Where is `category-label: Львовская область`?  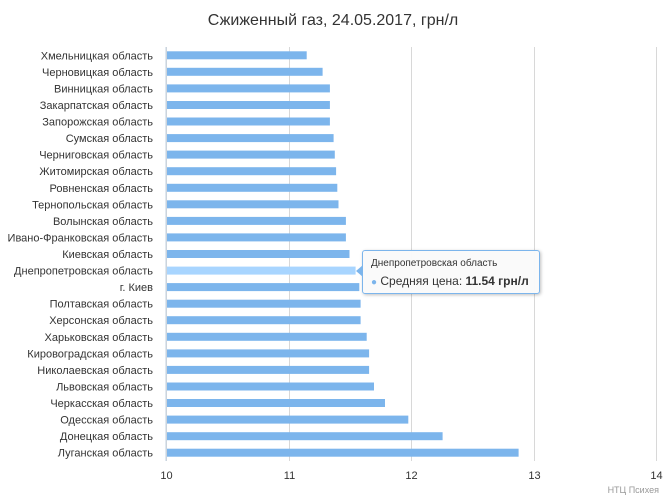
category-label: Львовская область is located at coordinates (104, 388).